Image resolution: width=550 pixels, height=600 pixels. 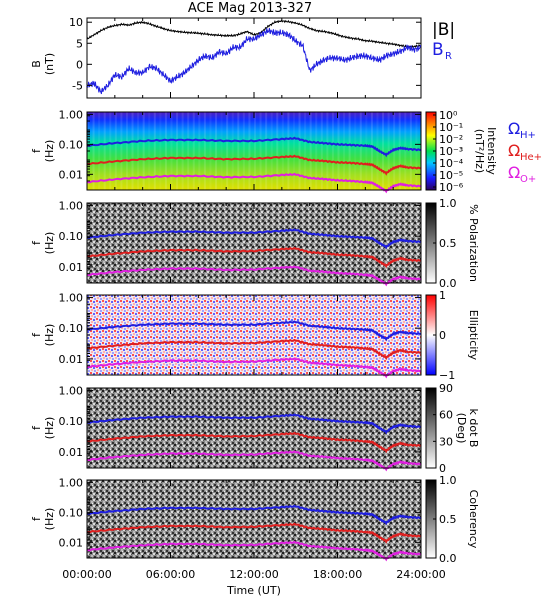 I want to click on x-tick-label: 06:00:00, so click(x=170, y=574).